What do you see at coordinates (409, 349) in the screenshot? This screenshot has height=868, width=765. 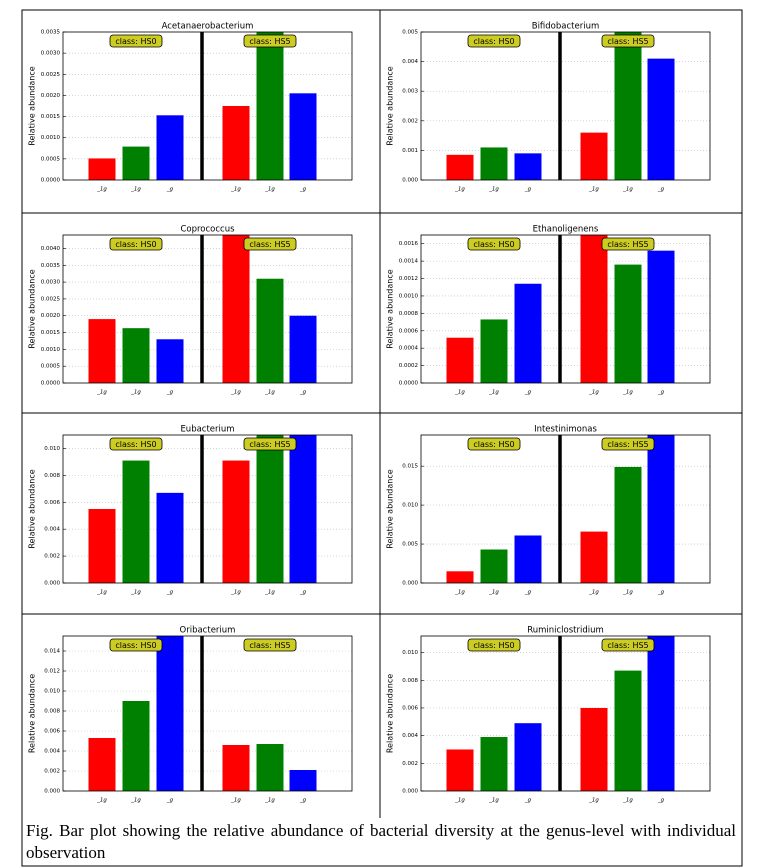 I see `y-tick-label: 0.0004` at bounding box center [409, 349].